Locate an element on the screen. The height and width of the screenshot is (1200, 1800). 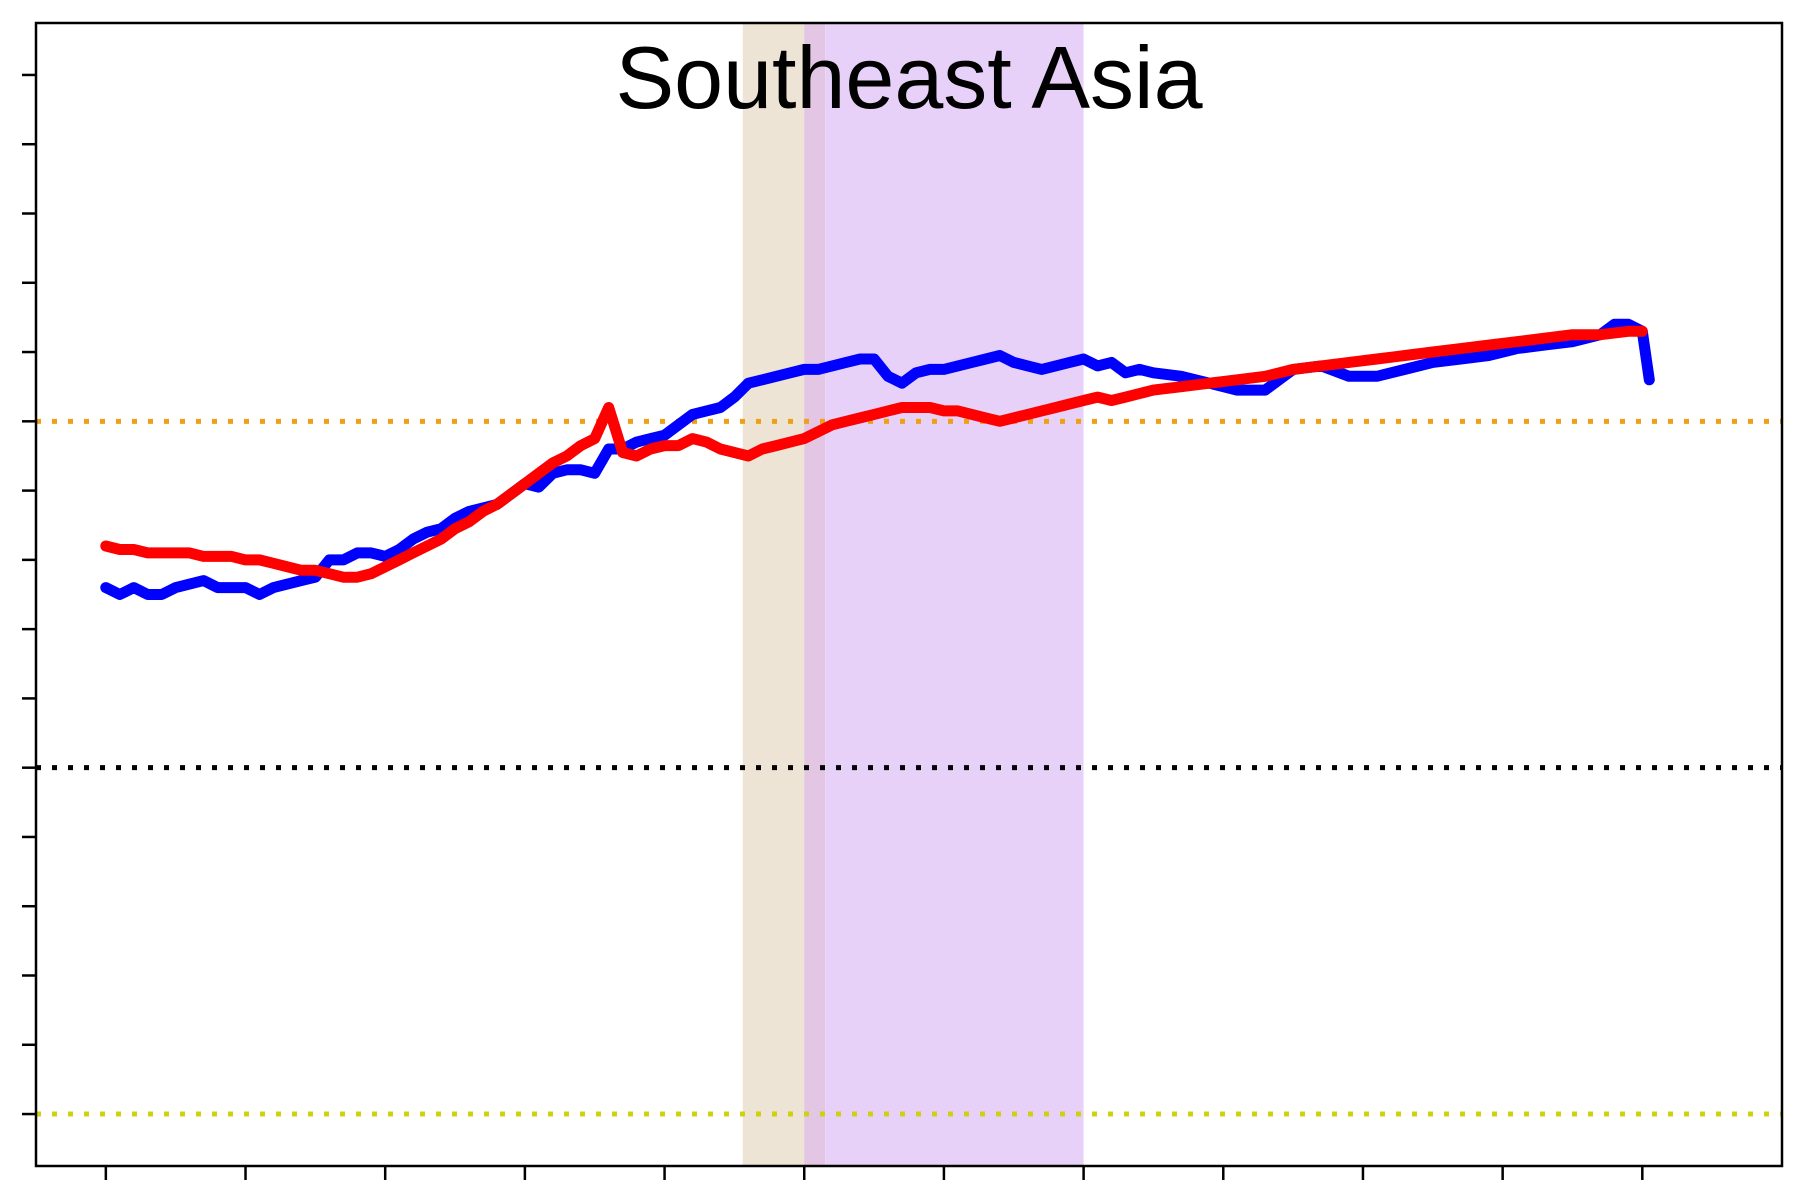
y-axis-ticks is located at coordinates (29, 594).